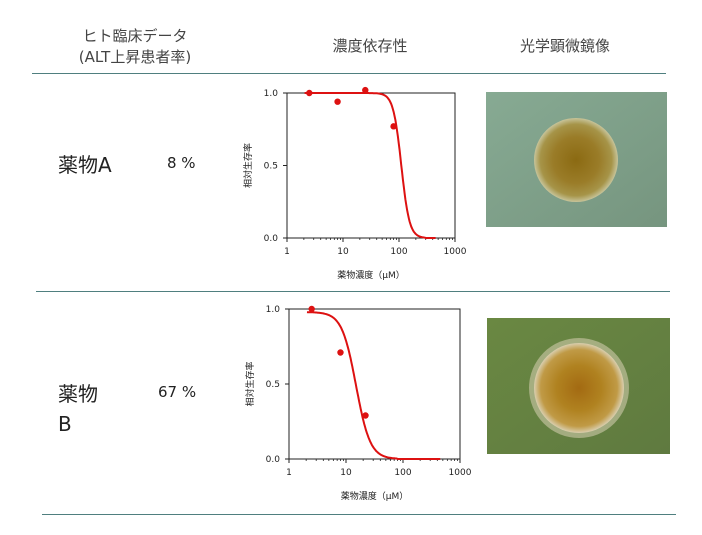 Image resolution: width=702 pixels, height=535 pixels. I want to click on drug-b-colony-image, so click(578, 386).